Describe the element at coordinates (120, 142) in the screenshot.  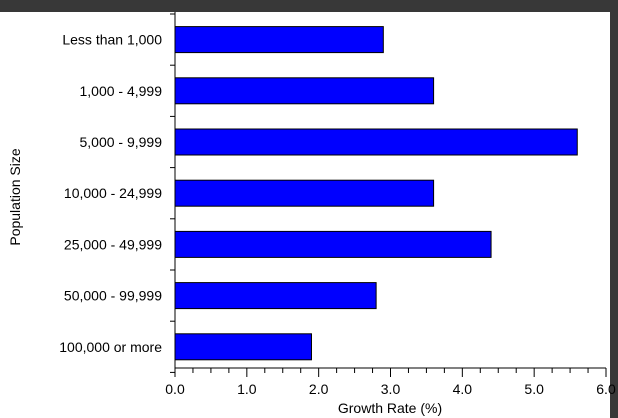
I see `category-label: 5,000 - 9,999` at that location.